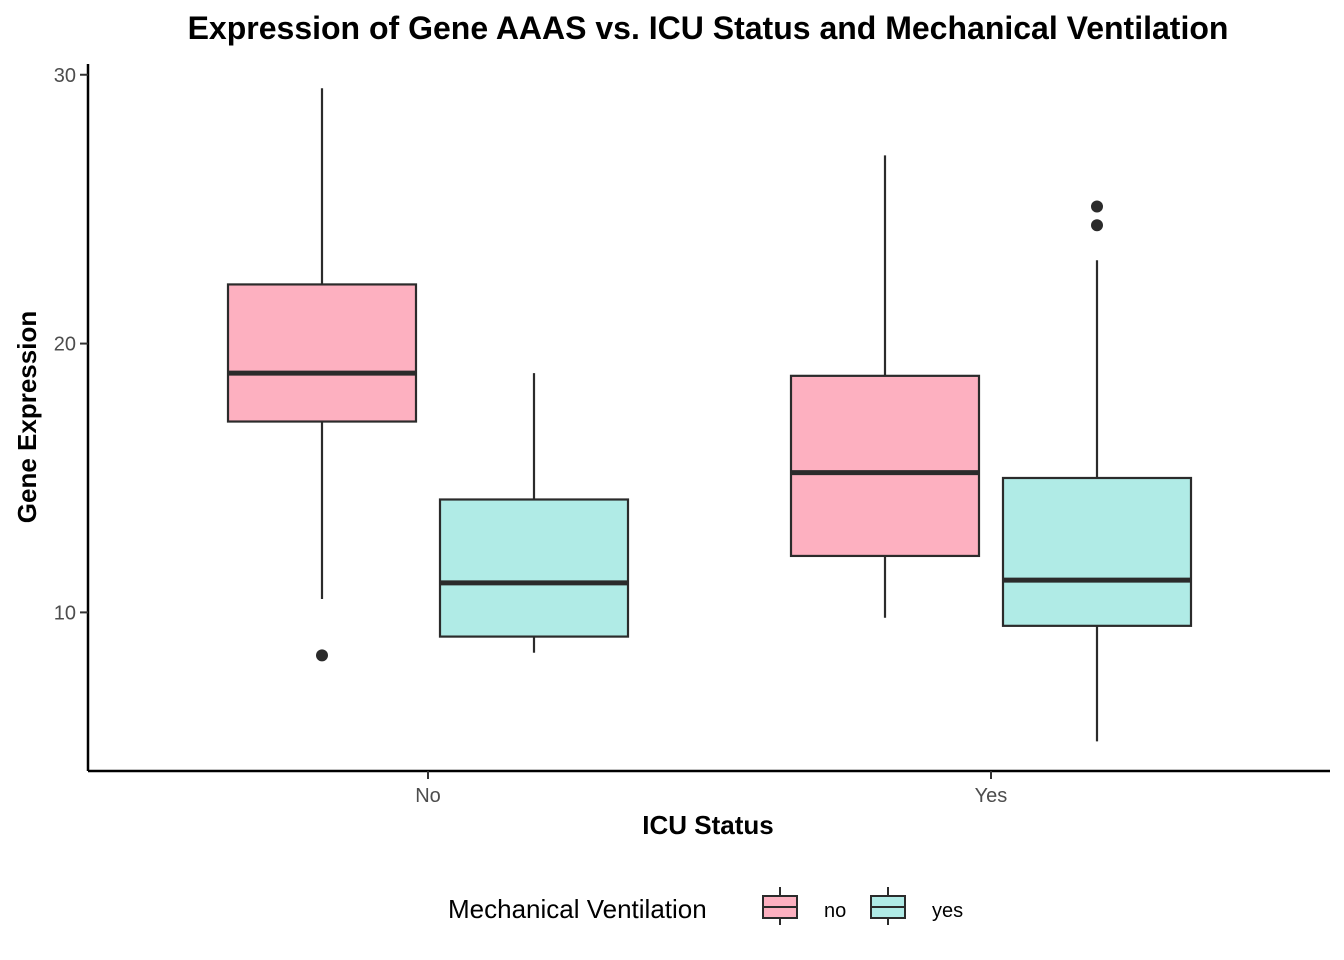 This screenshot has height=960, width=1344. Describe the element at coordinates (991, 796) in the screenshot. I see `x-tick-label-yes: Yes` at that location.